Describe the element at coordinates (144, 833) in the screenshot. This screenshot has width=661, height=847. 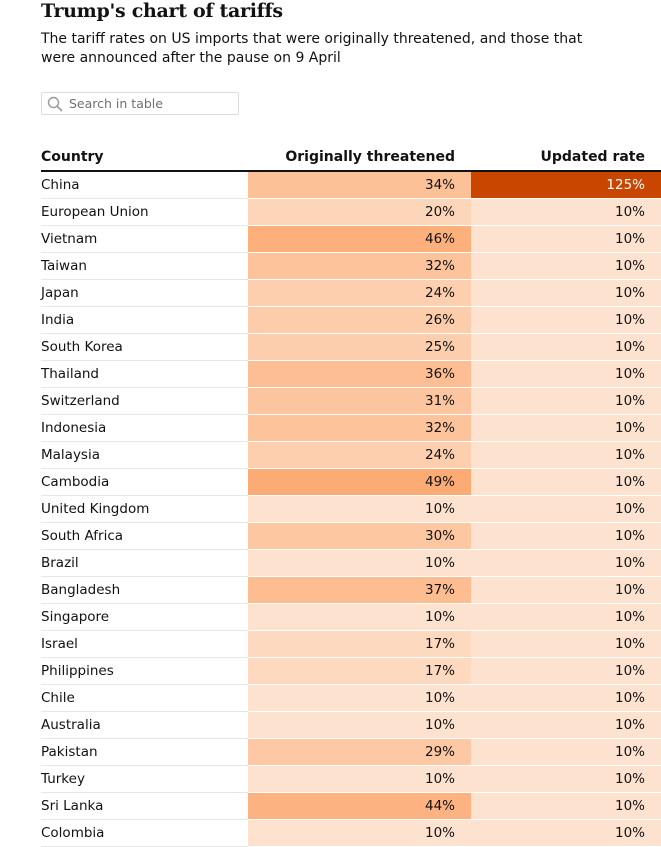
I see `country-cell: Colombia` at that location.